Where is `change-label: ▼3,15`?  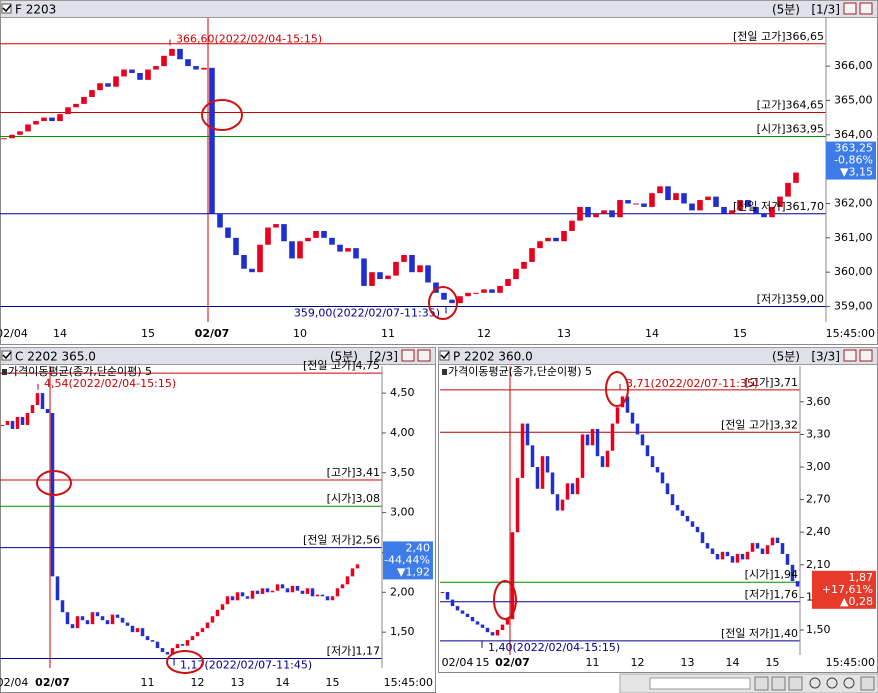 change-label: ▼3,15 is located at coordinates (856, 172).